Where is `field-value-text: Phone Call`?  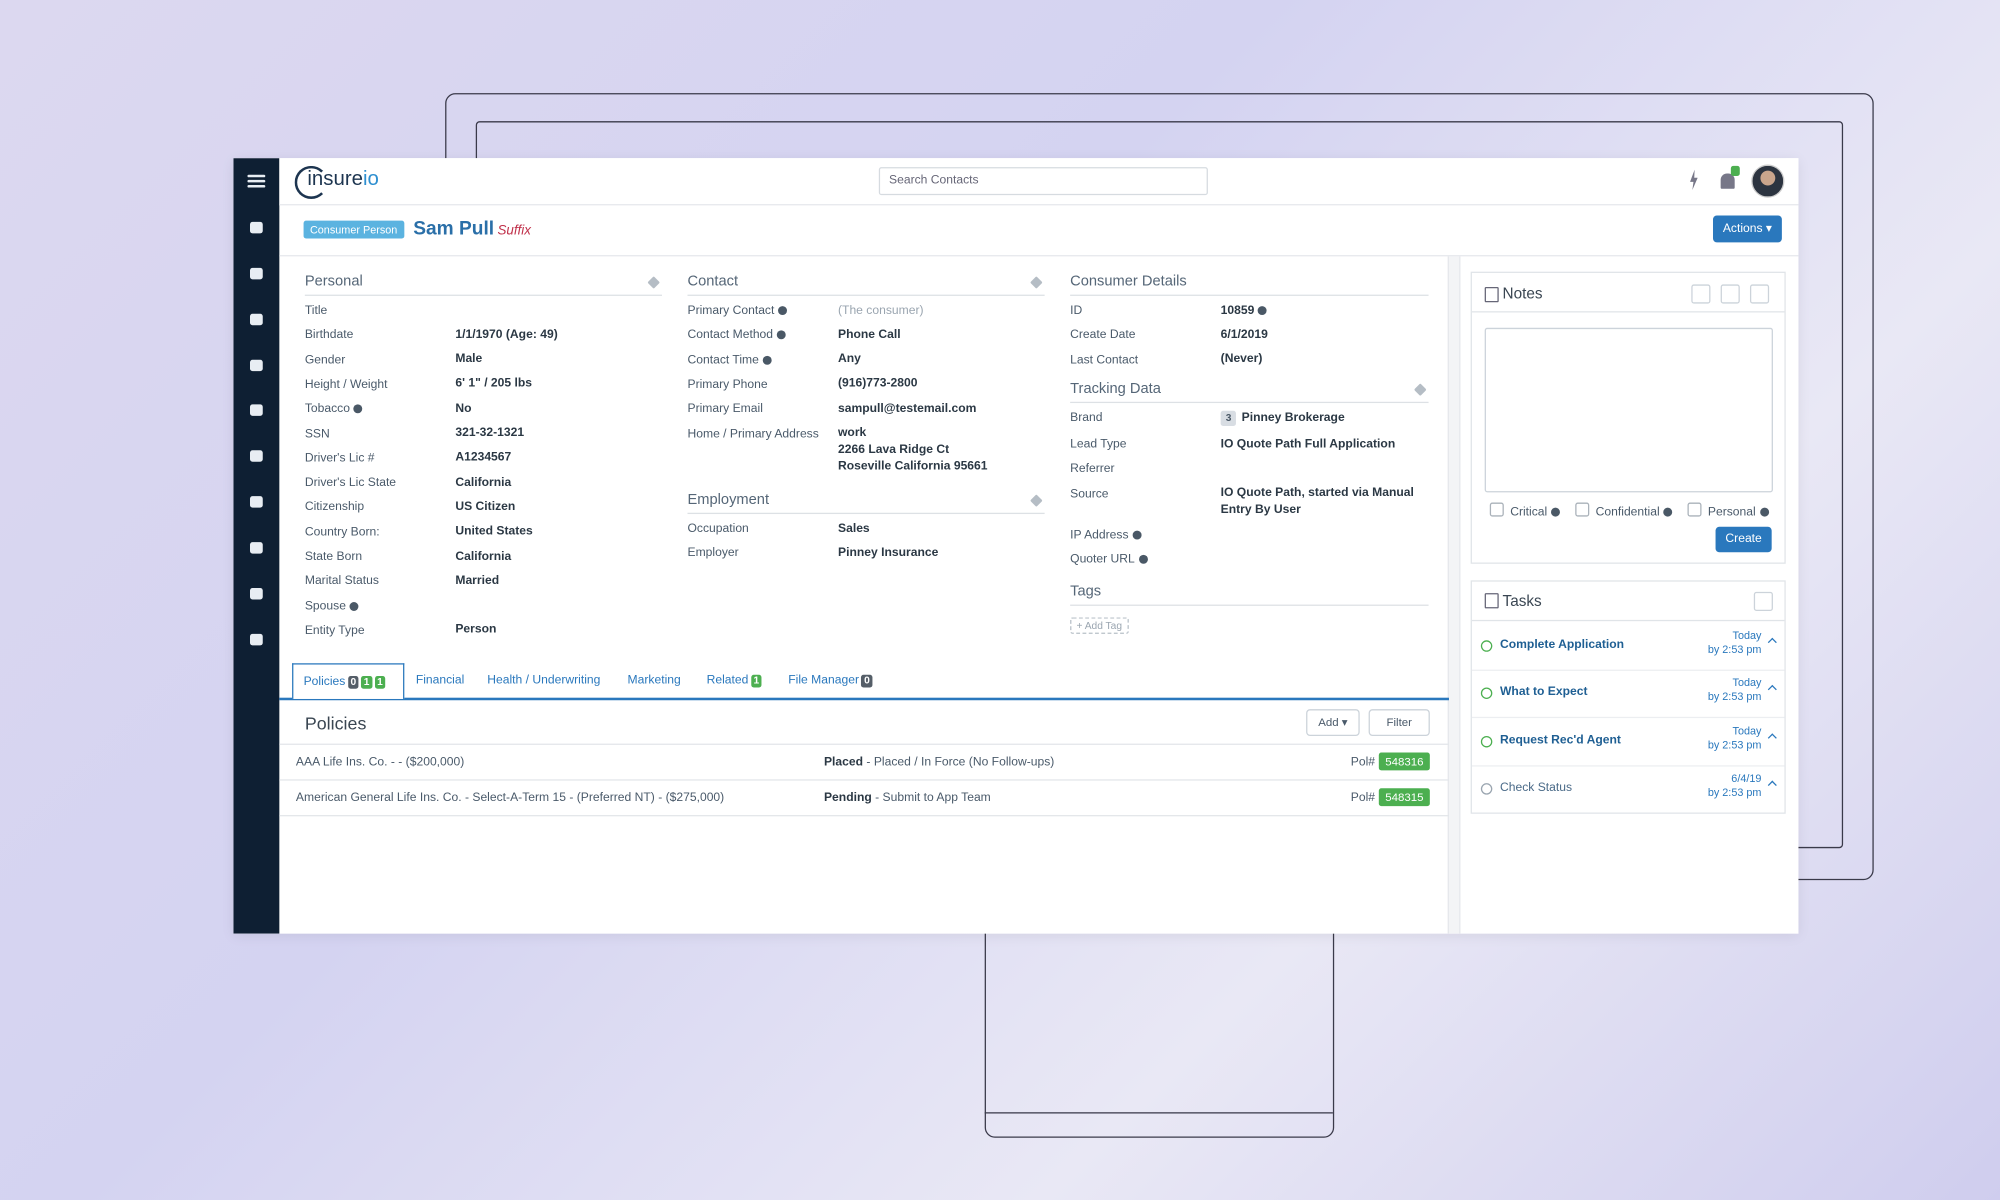 field-value-text: Phone Call is located at coordinates (869, 334).